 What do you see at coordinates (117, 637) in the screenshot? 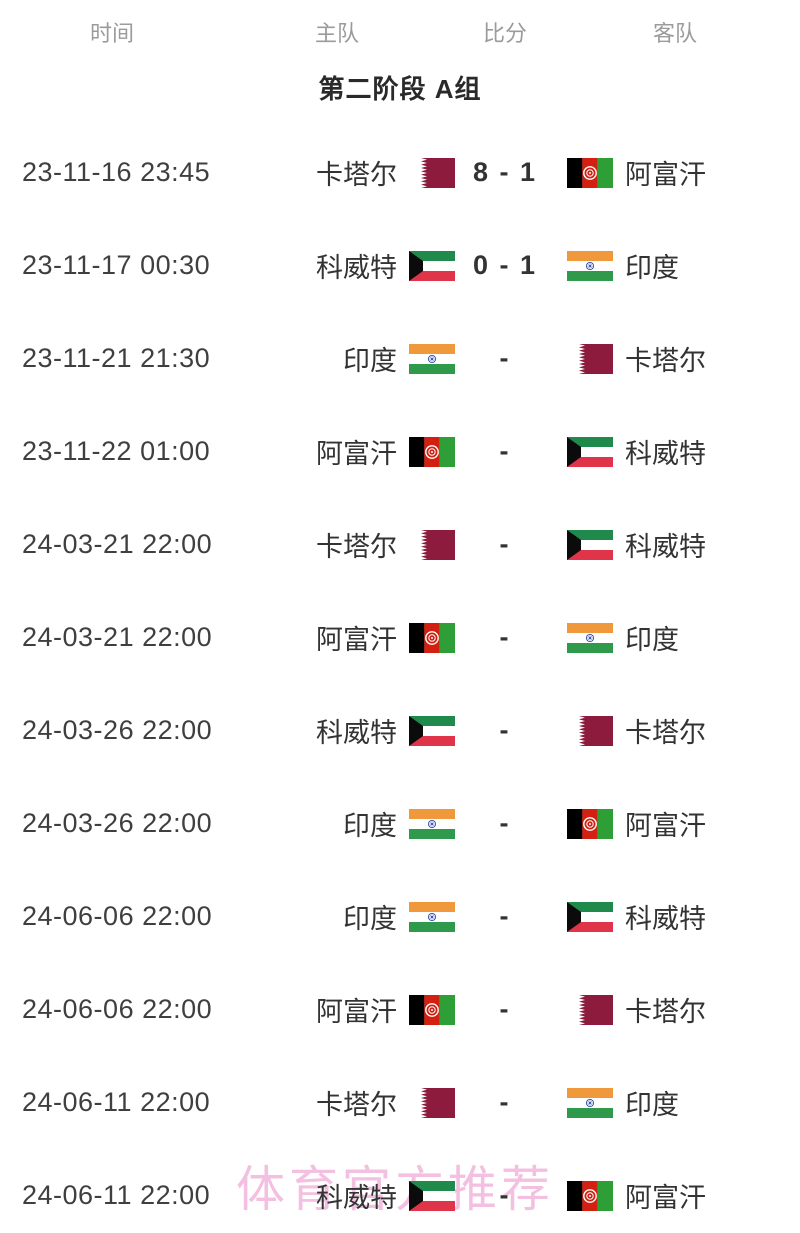
I see `match-time: 24-03-21 22:00` at bounding box center [117, 637].